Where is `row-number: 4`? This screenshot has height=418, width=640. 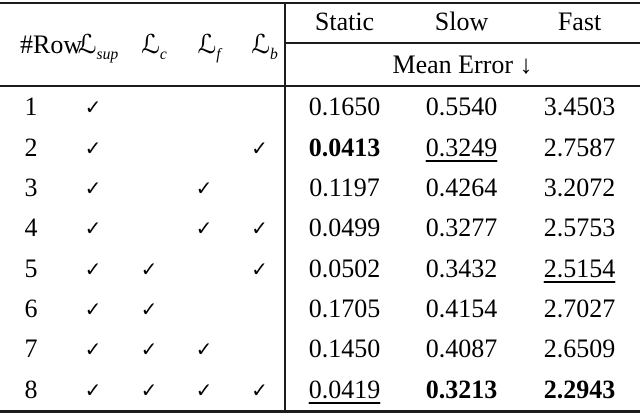 row-number: 4 is located at coordinates (31, 228).